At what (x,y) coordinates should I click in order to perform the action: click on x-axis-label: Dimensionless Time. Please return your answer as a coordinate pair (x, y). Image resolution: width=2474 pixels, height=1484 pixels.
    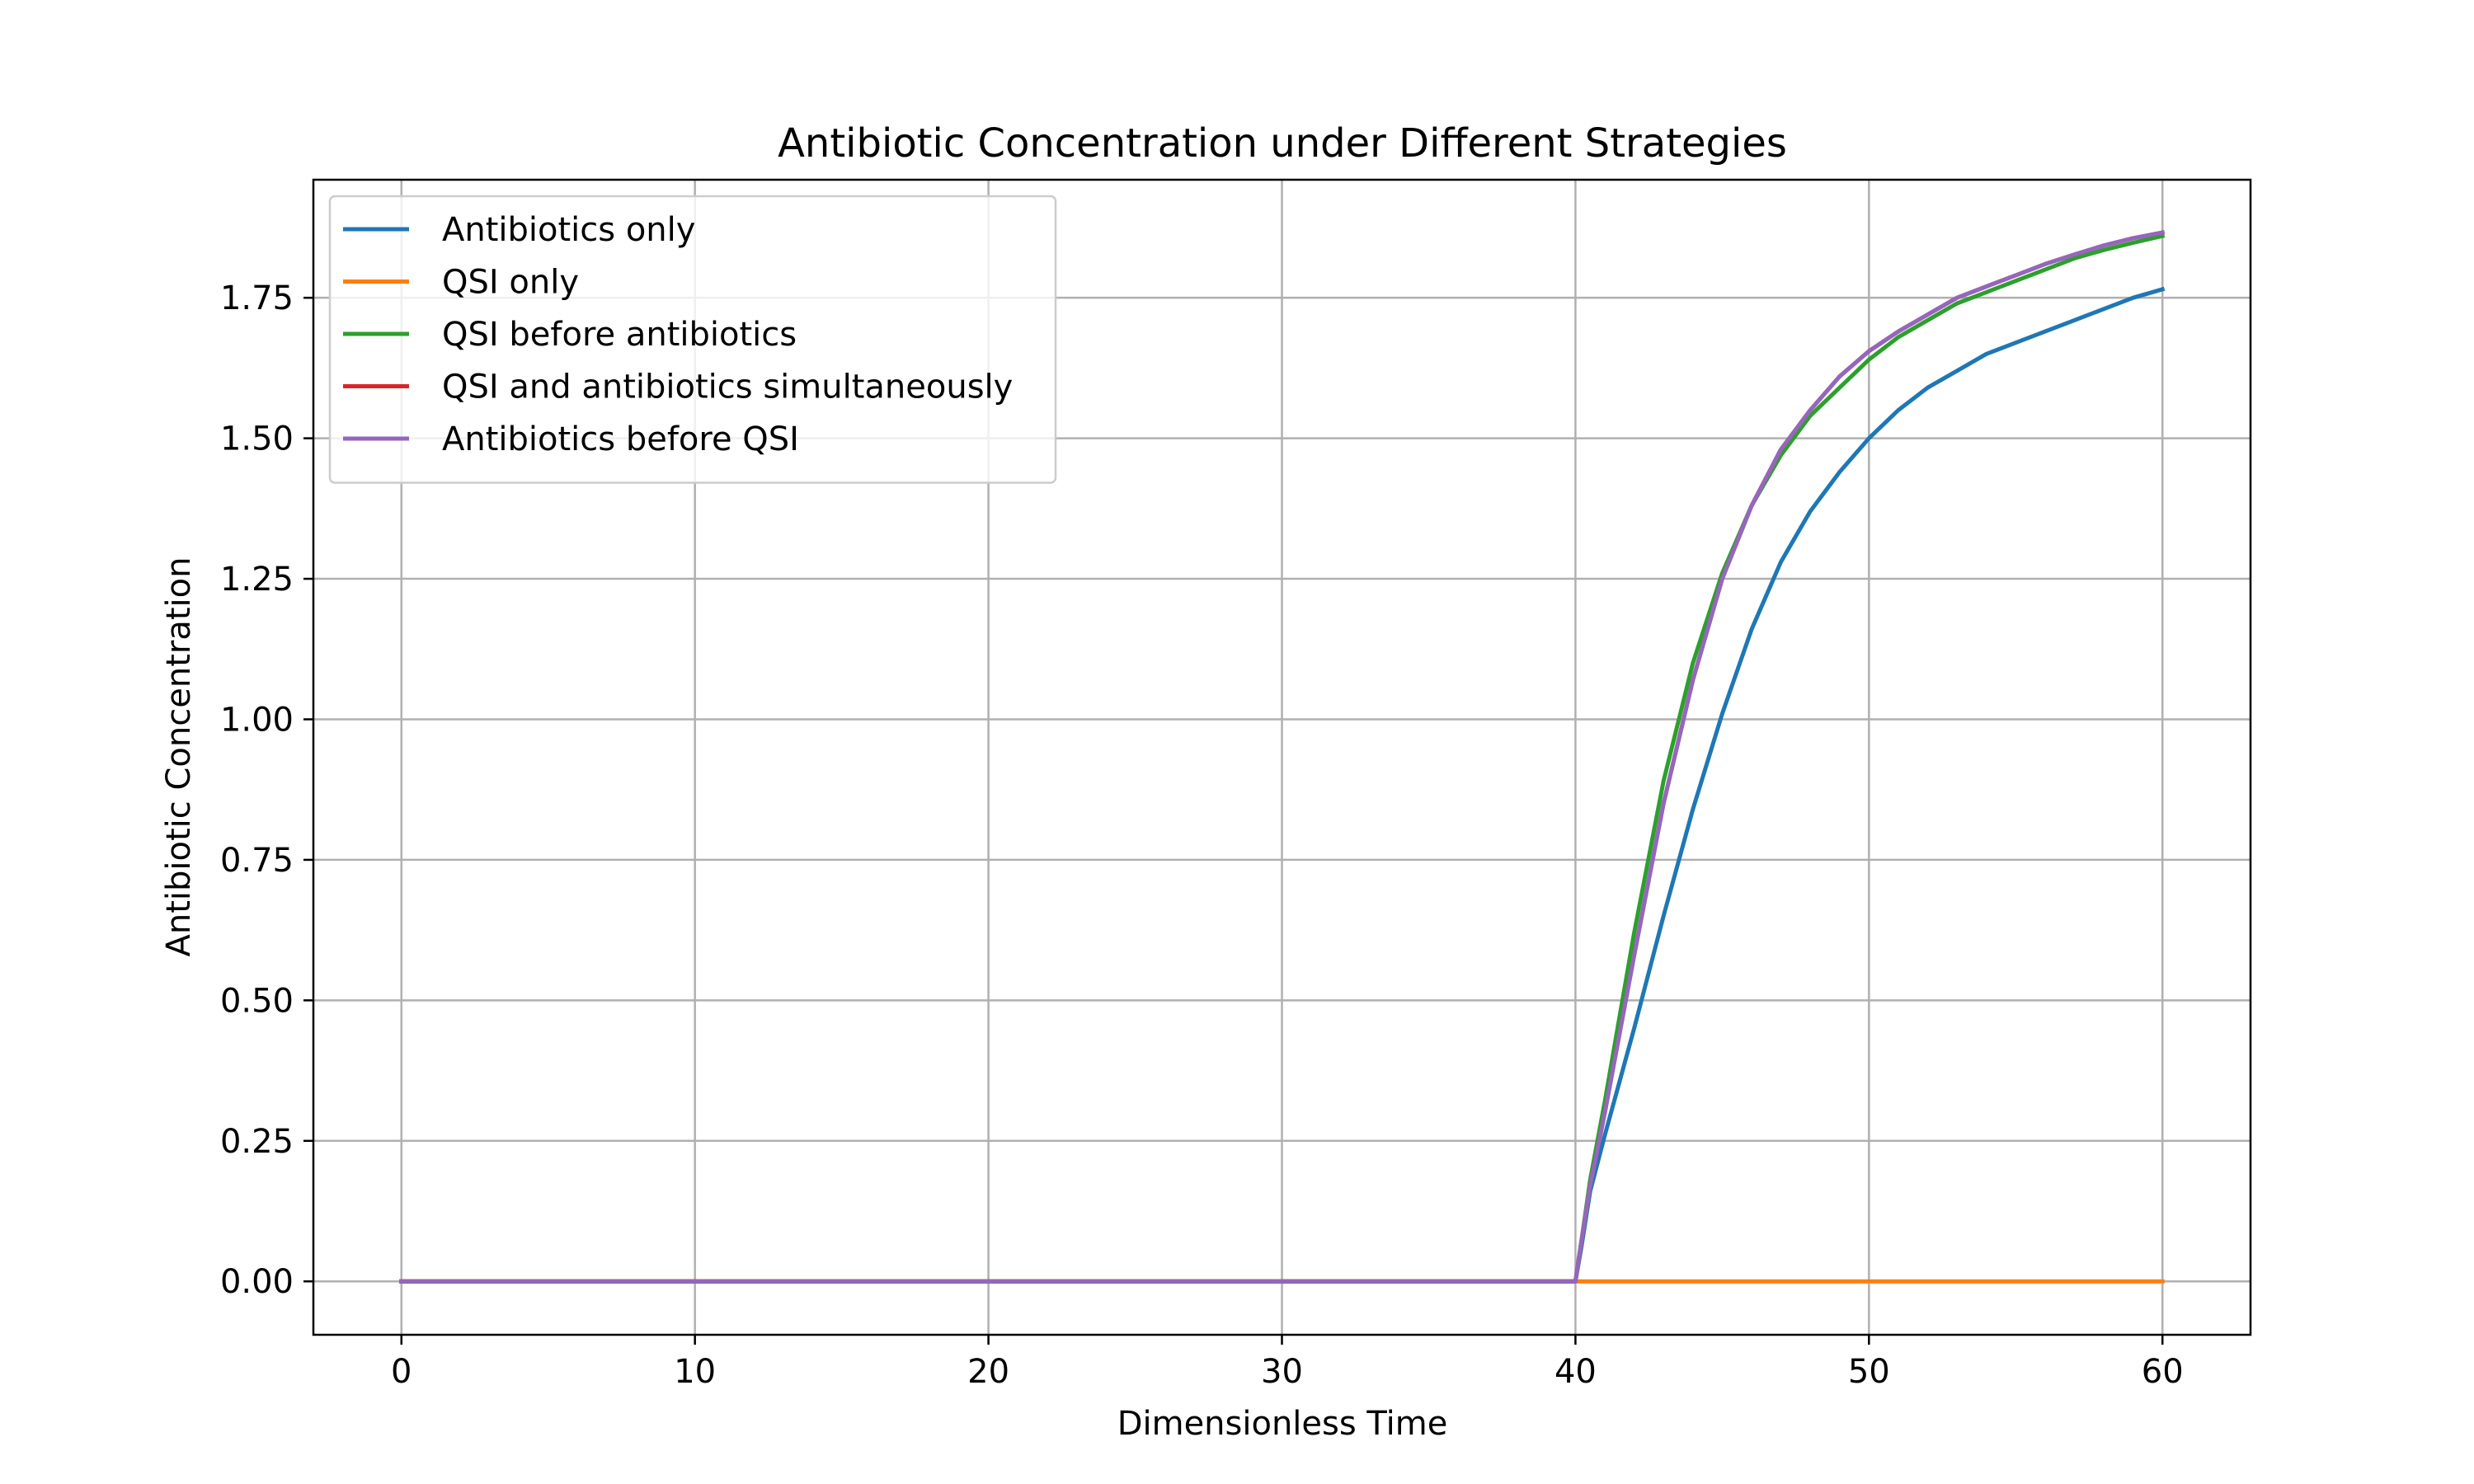
    Looking at the image, I should click on (1282, 1424).